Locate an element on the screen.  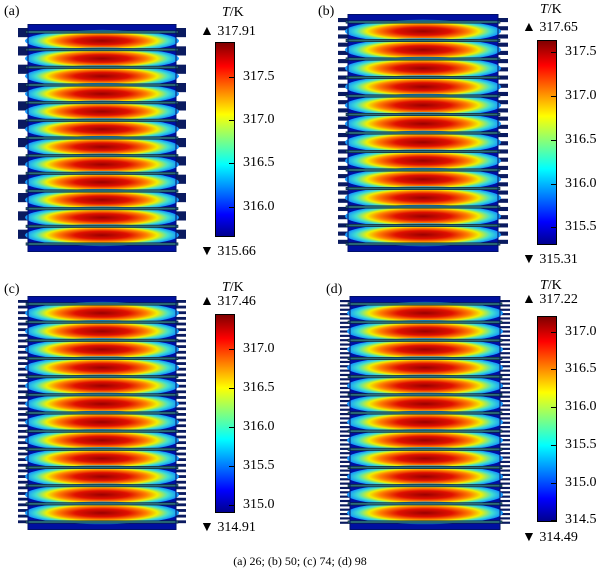
panel-a-min-label: ▼ 315.66 is located at coordinates (228, 252).